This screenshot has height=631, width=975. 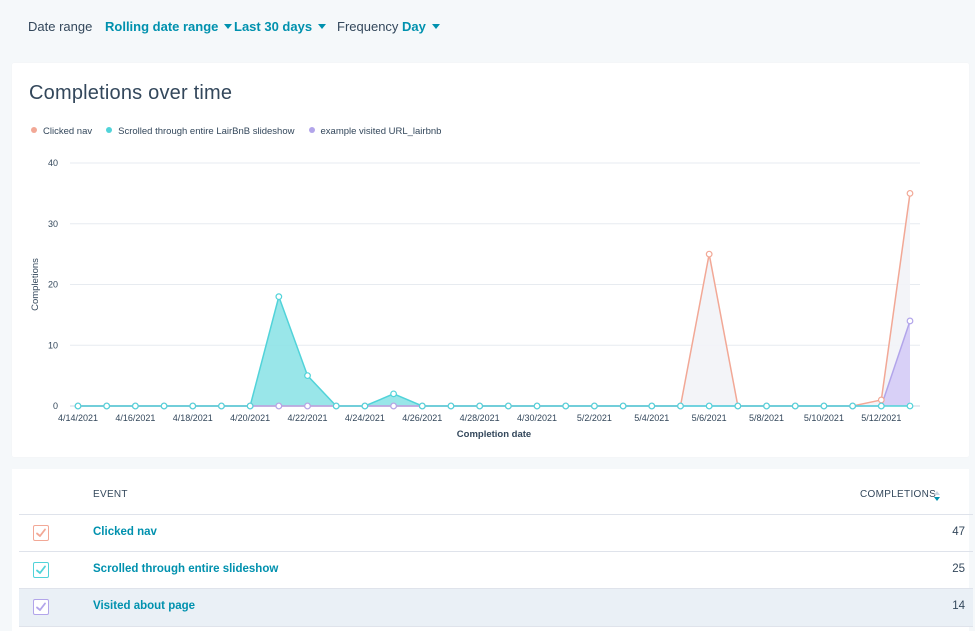 I want to click on legend-label: example visited URL_lairbnb, so click(x=381, y=131).